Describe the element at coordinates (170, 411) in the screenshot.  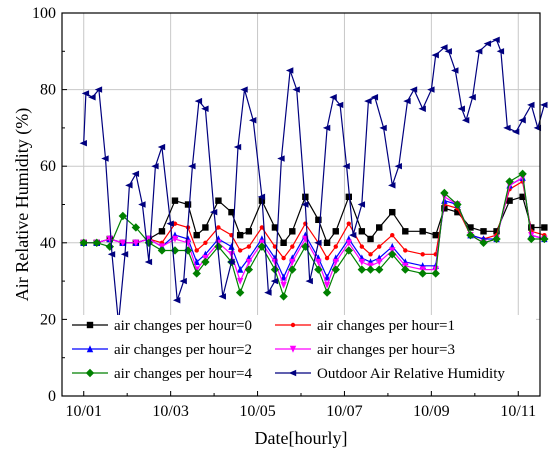
I see `x-tick-label: 10/03` at that location.